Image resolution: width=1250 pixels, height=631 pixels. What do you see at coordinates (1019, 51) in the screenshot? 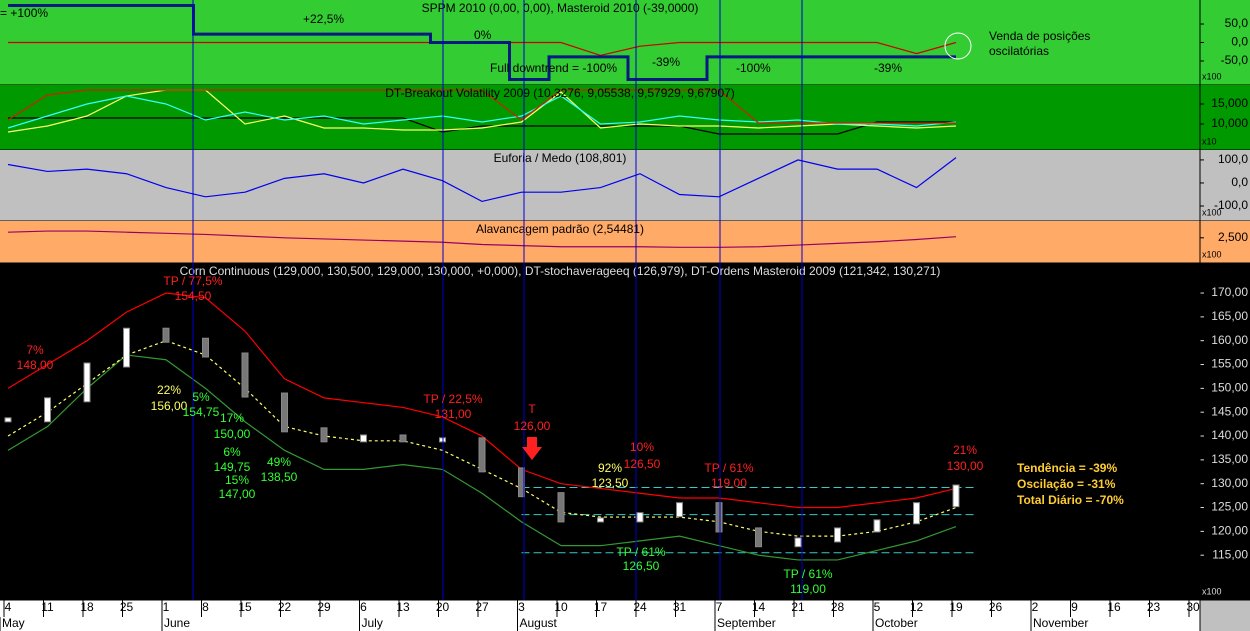
I see `annotation: oscilatórias` at bounding box center [1019, 51].